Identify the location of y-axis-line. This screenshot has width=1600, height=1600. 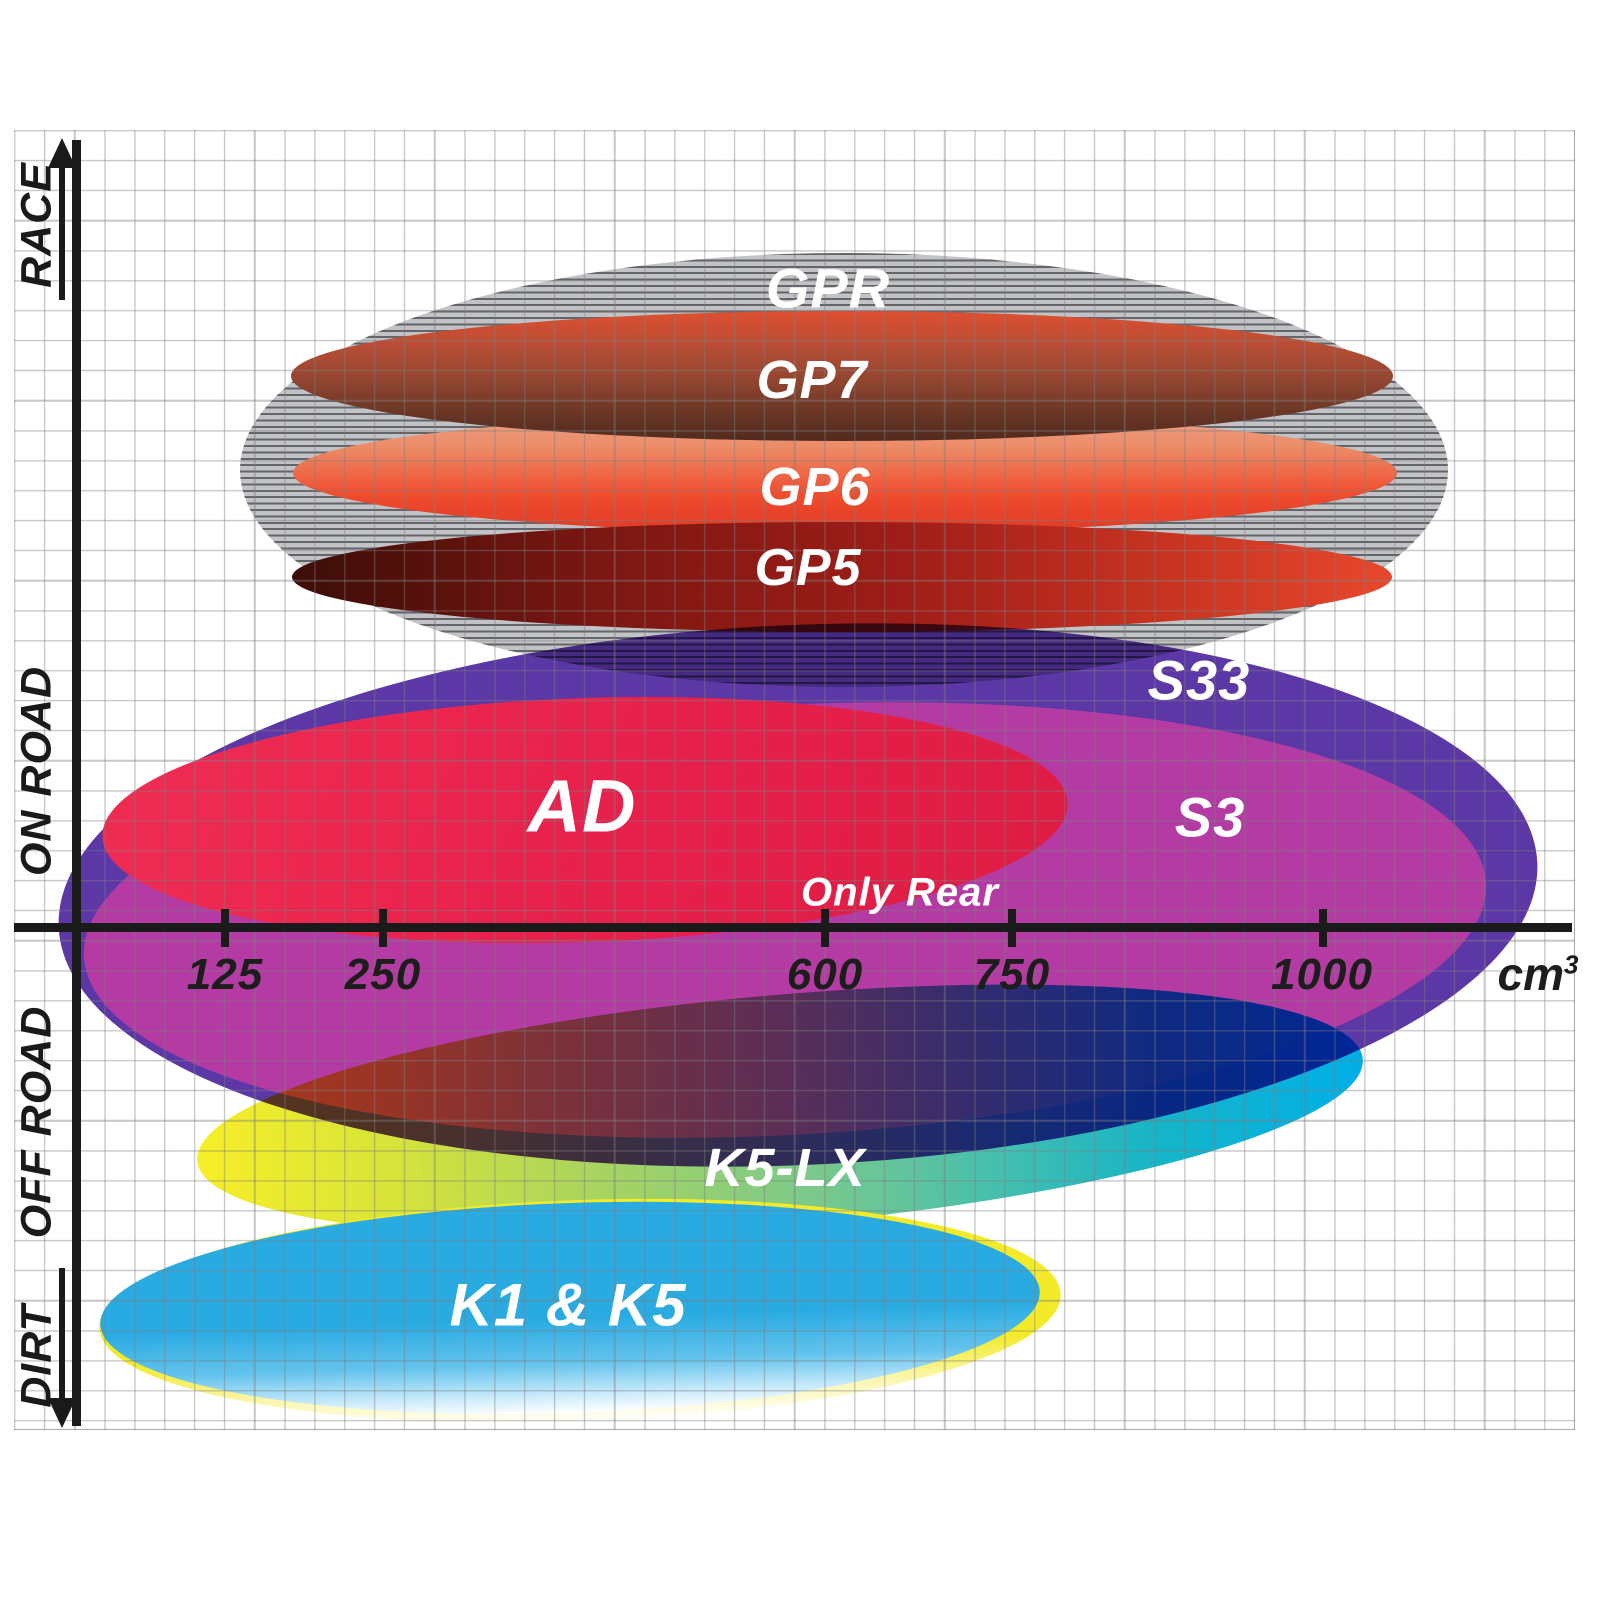
(76, 783).